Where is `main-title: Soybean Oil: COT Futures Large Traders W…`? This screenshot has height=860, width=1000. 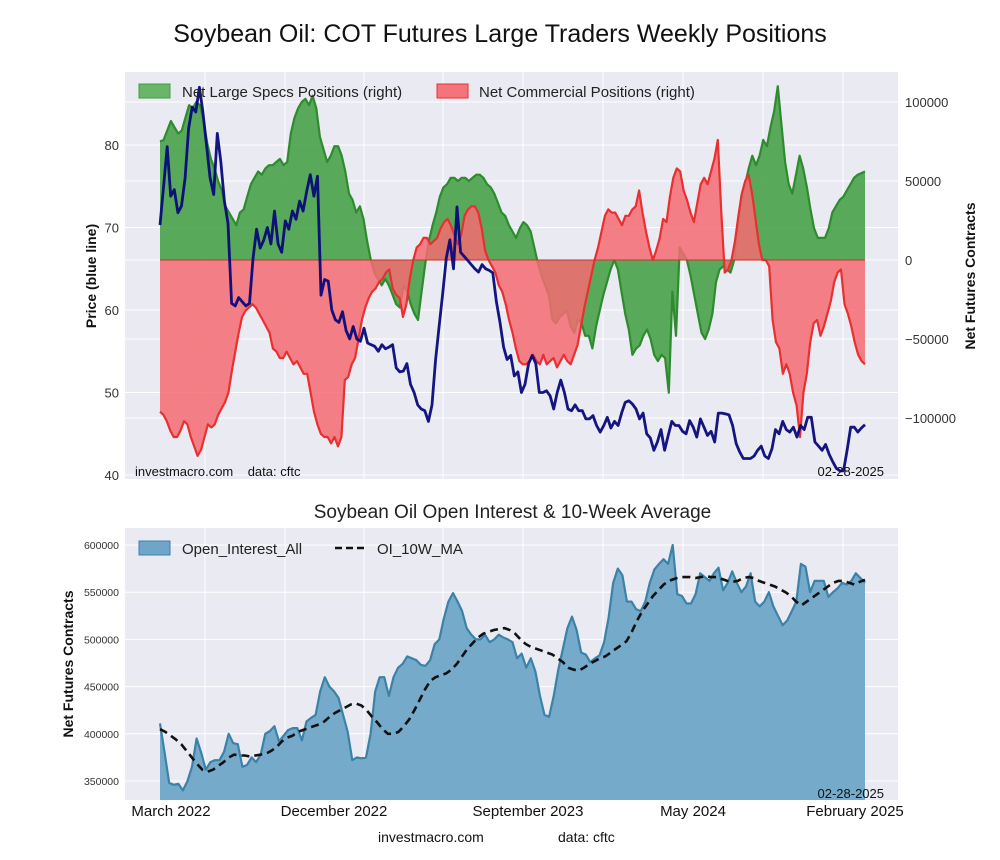
main-title: Soybean Oil: COT Futures Large Traders W… is located at coordinates (500, 34).